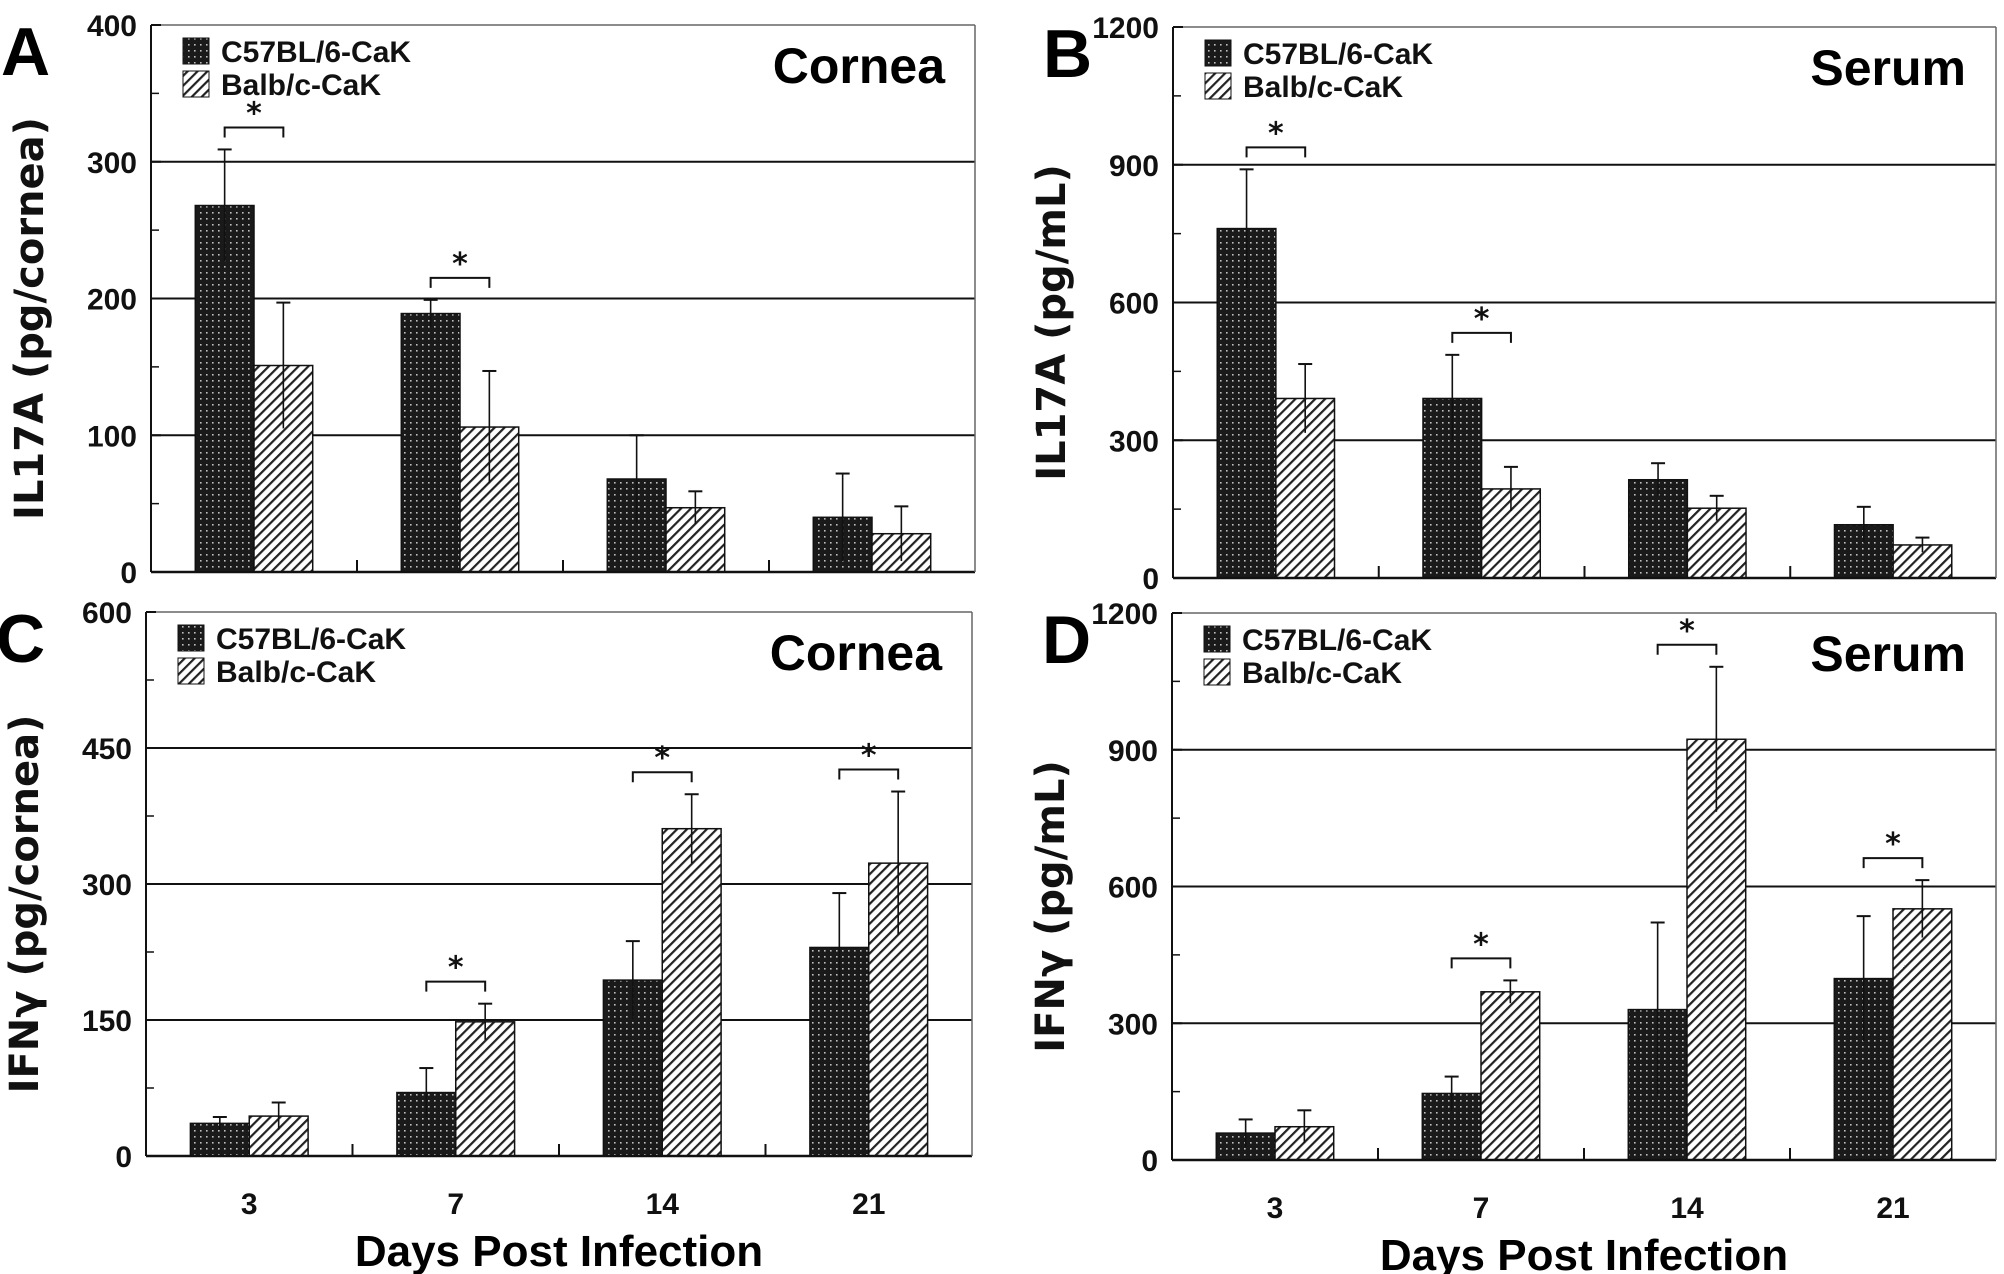 The image size is (2004, 1274). What do you see at coordinates (30, 318) in the screenshot?
I see `y-axis-label: IL17A (pg/cornea)` at bounding box center [30, 318].